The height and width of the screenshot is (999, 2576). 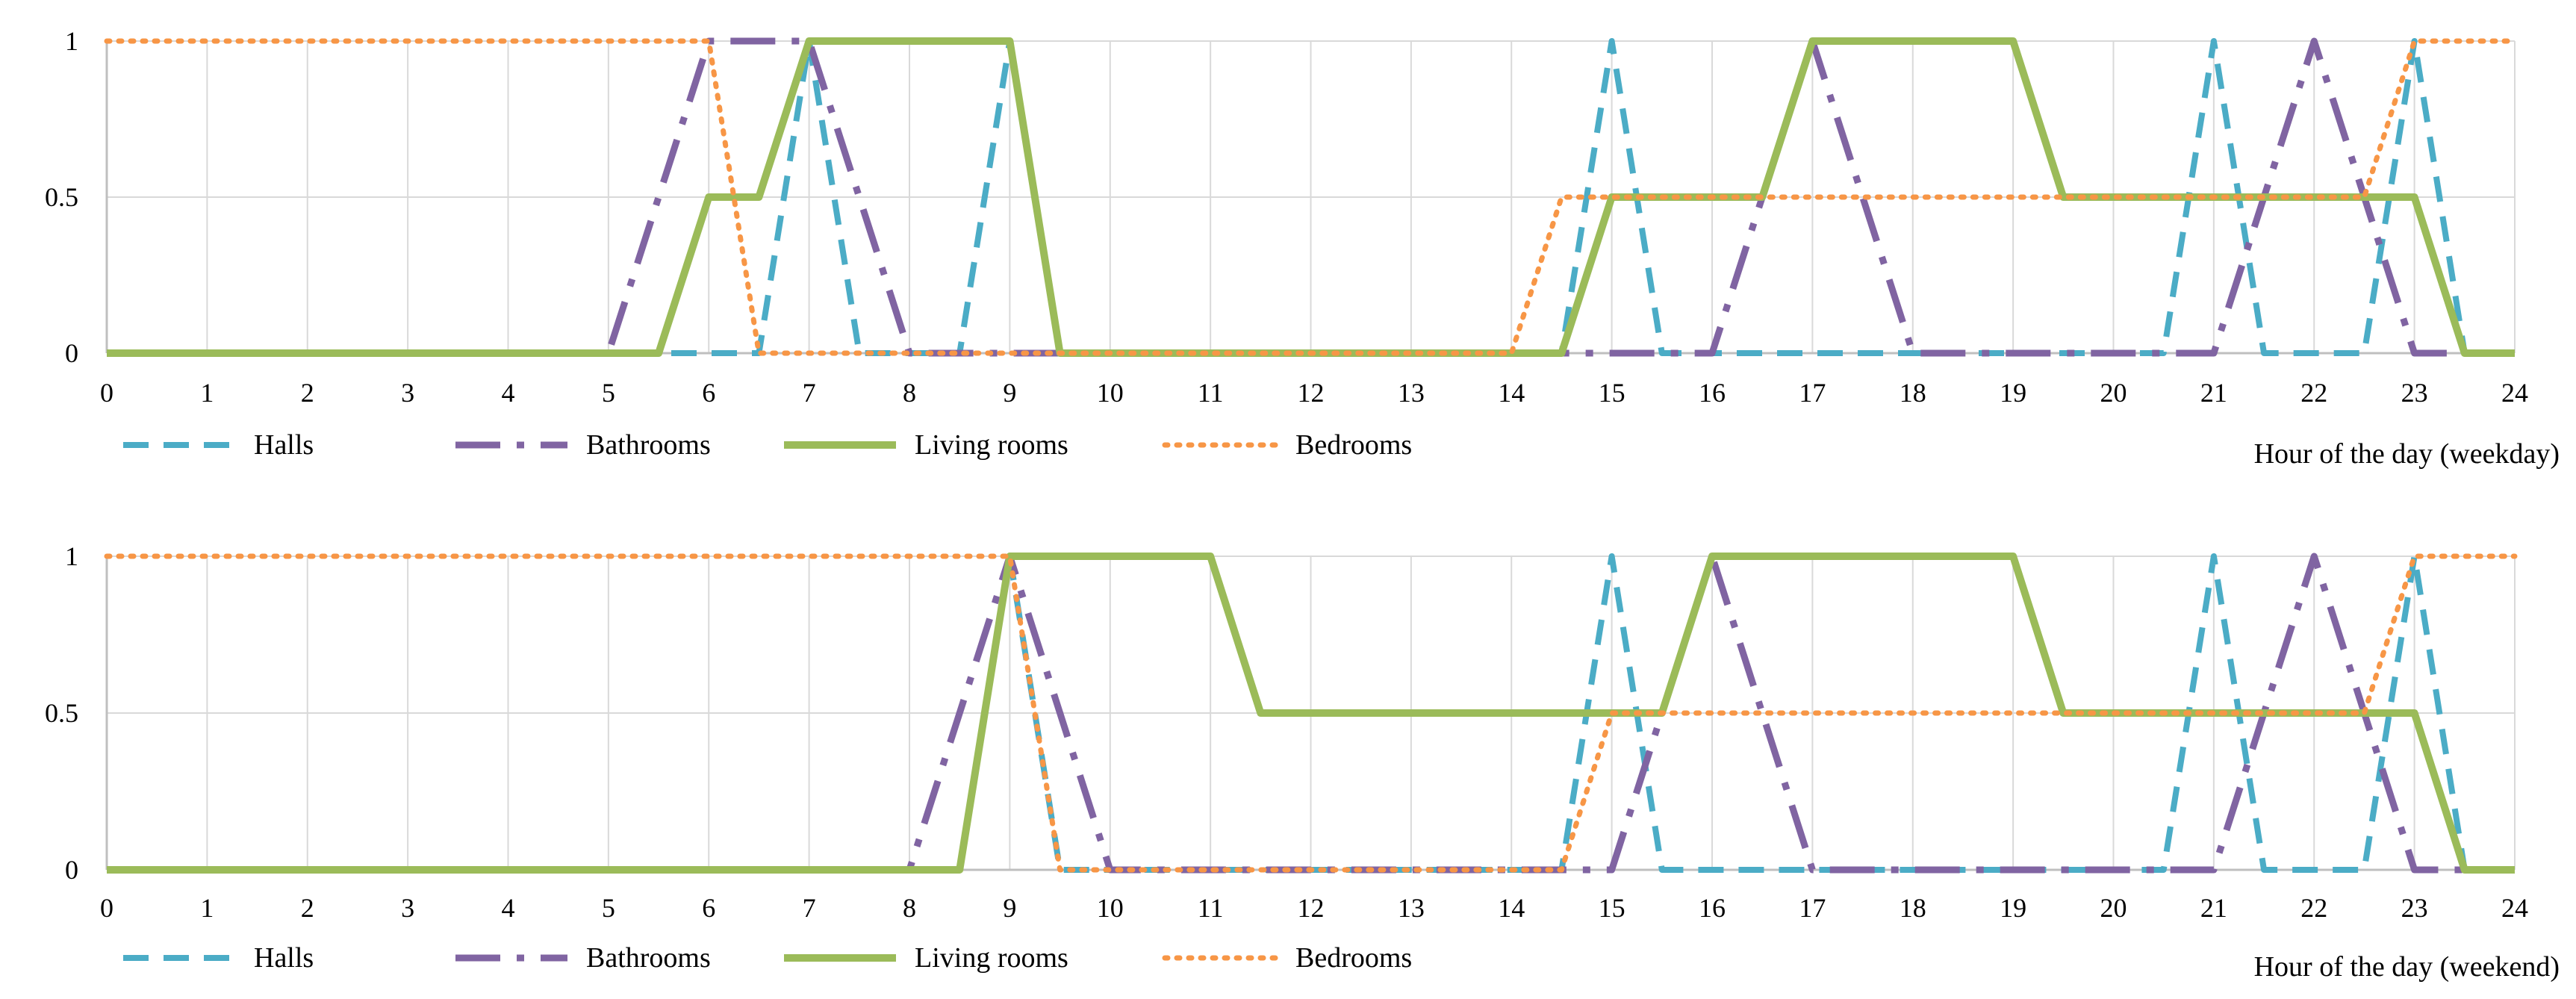 What do you see at coordinates (2407, 967) in the screenshot?
I see `x-axis-title: Hour of the day (weekend)` at bounding box center [2407, 967].